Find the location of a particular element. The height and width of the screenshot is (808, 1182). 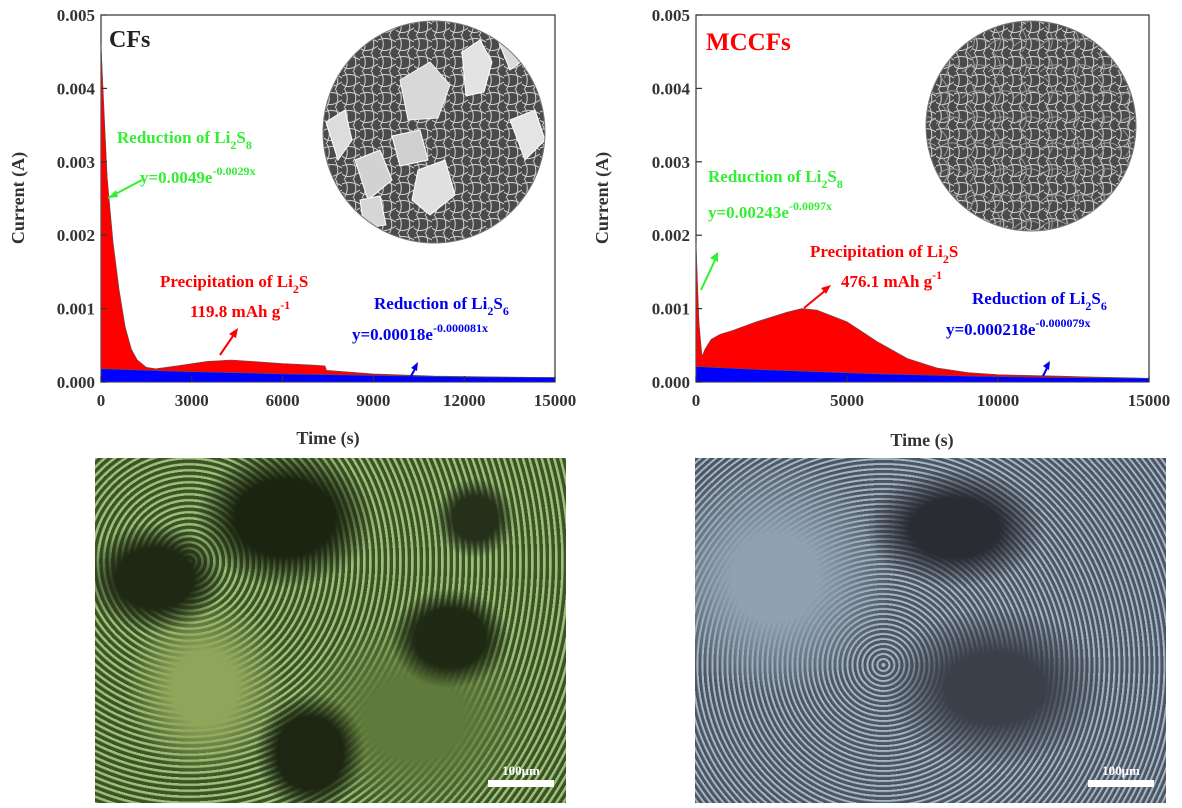

annotation-li2s8: Reduction of Li2S8 y=0.00243e-0.0097x is located at coordinates (771, 229).